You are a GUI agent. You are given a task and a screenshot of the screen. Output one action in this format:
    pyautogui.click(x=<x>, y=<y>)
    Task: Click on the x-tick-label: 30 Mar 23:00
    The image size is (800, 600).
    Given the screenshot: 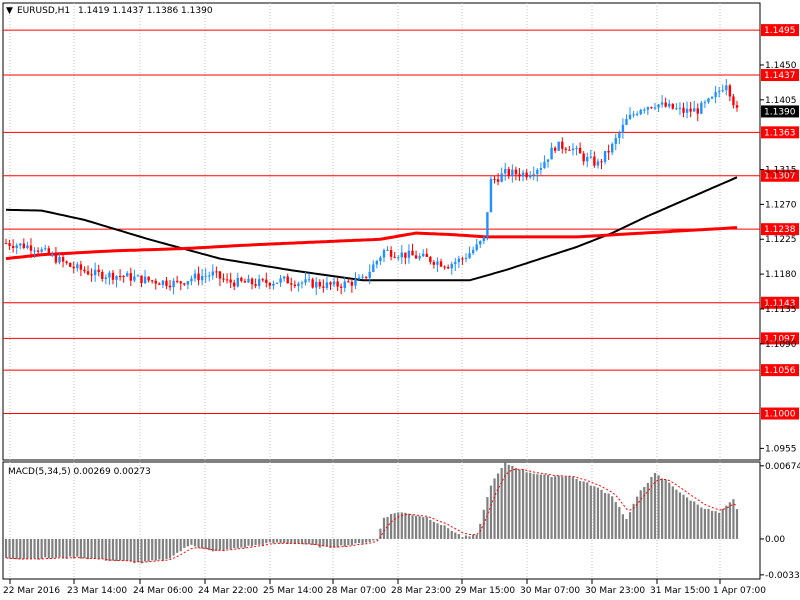 What is the action you would take?
    pyautogui.click(x=615, y=591)
    